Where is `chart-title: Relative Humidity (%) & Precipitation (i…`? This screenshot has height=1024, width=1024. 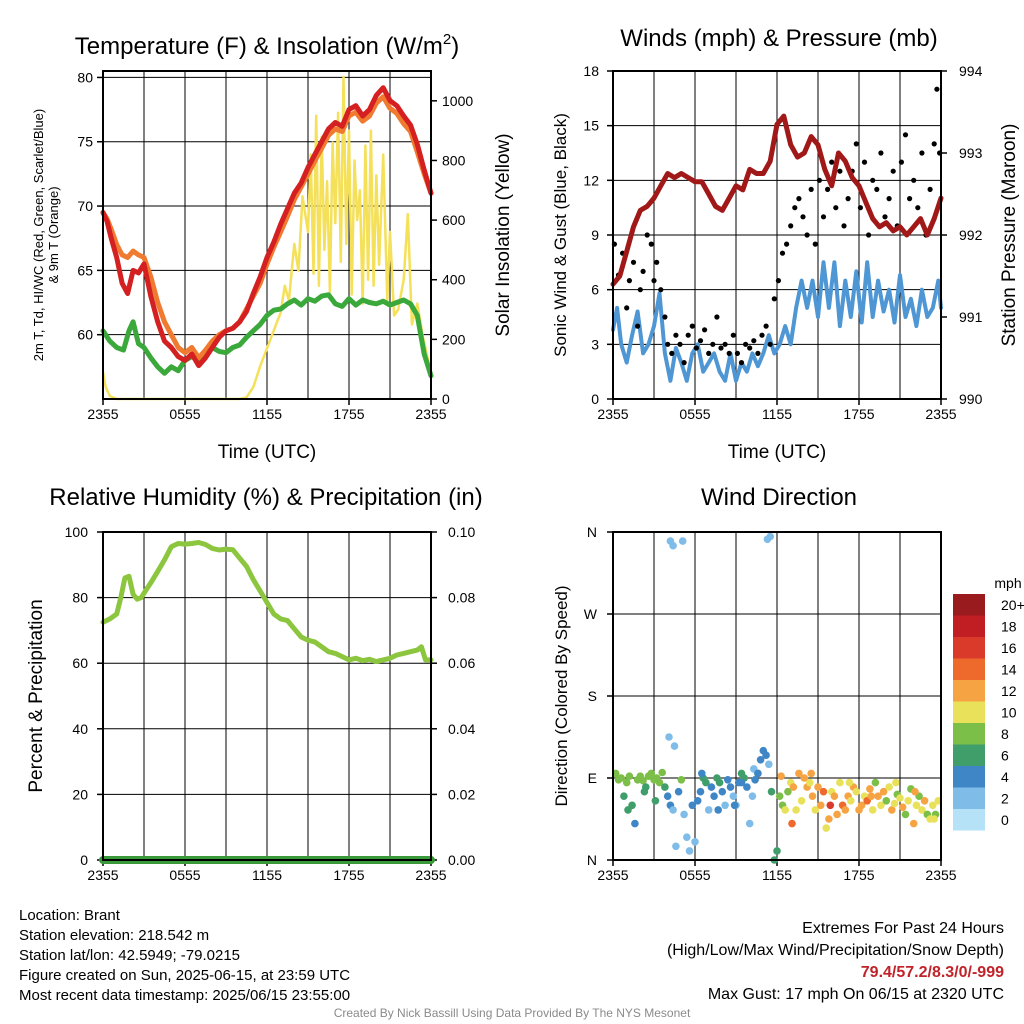 chart-title: Relative Humidity (%) & Precipitation (i… is located at coordinates (265, 497).